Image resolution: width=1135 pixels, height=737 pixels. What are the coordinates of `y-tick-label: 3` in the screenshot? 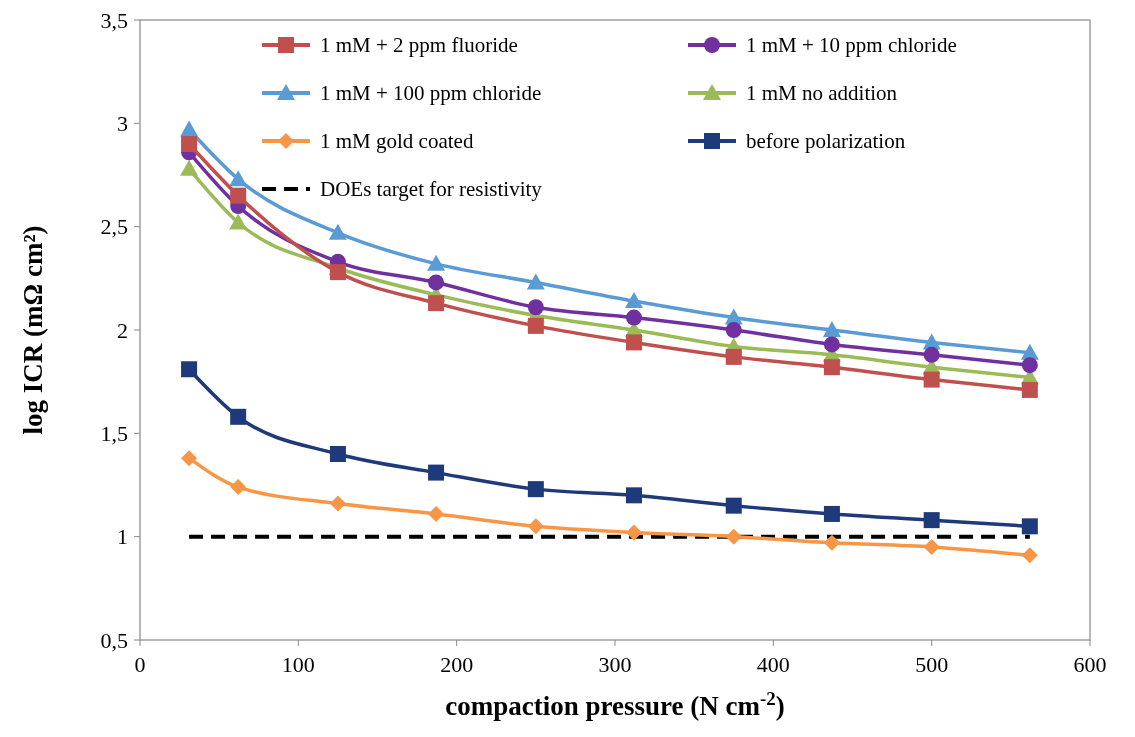 It's located at (122, 124).